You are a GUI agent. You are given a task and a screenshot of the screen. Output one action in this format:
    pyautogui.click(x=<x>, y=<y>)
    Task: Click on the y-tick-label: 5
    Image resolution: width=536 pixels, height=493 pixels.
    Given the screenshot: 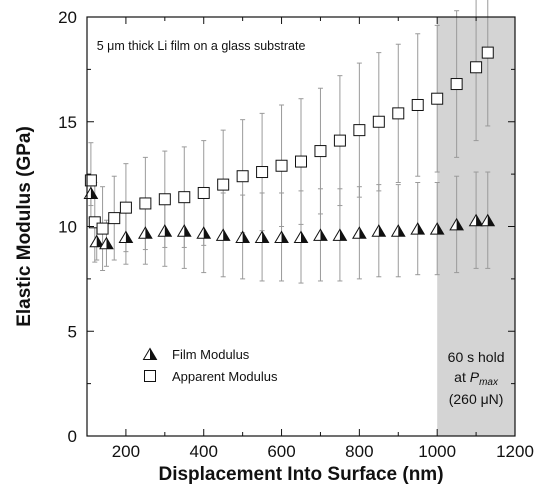 What is the action you would take?
    pyautogui.click(x=72, y=331)
    